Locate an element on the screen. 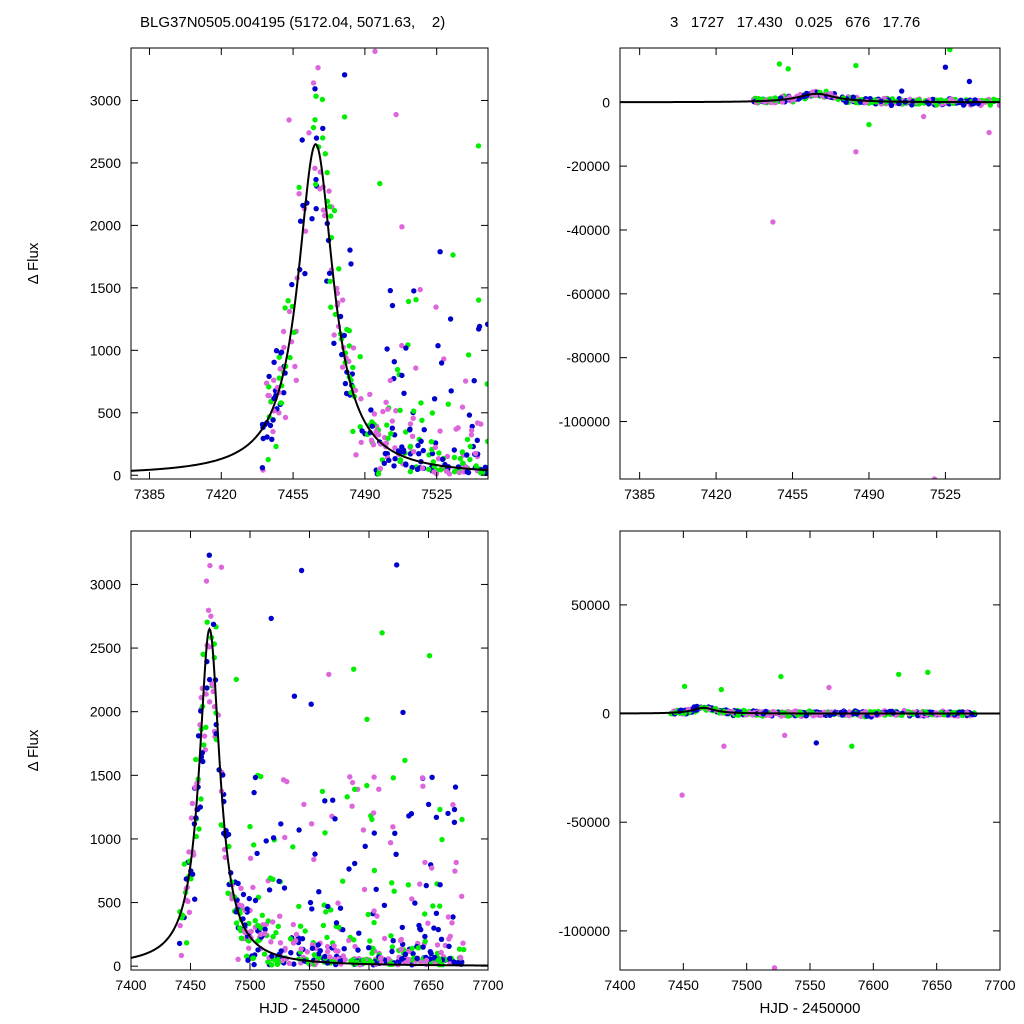  y-tick-label: -100000 is located at coordinates (585, 931).